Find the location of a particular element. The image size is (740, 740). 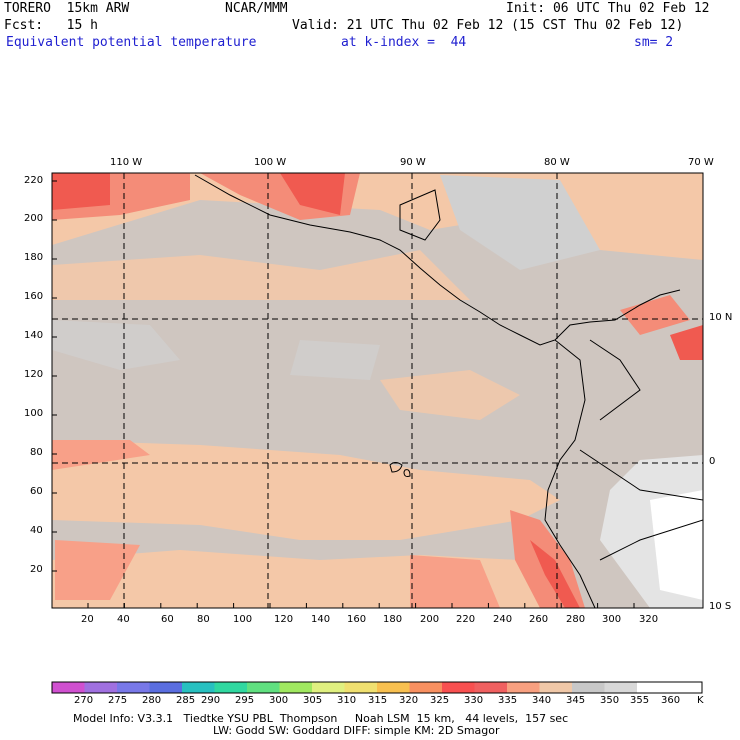

y-label-80: 80 is located at coordinates (36, 452).